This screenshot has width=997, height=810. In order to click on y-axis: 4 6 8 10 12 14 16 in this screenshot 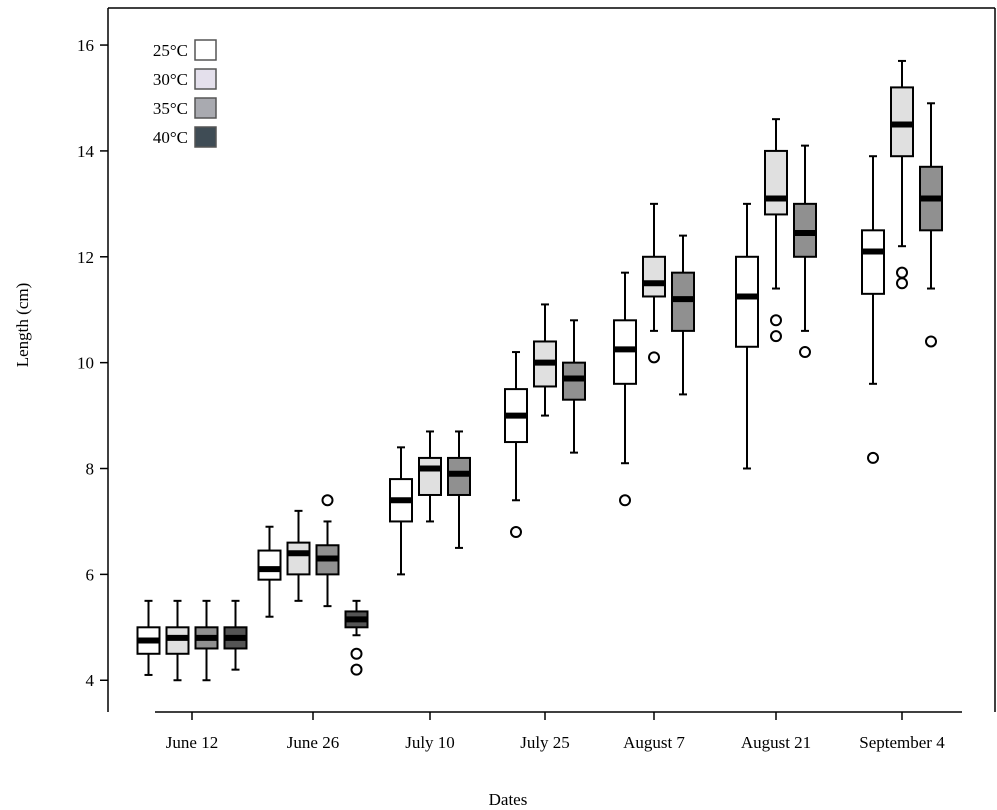, I will do `click(92, 363)`.